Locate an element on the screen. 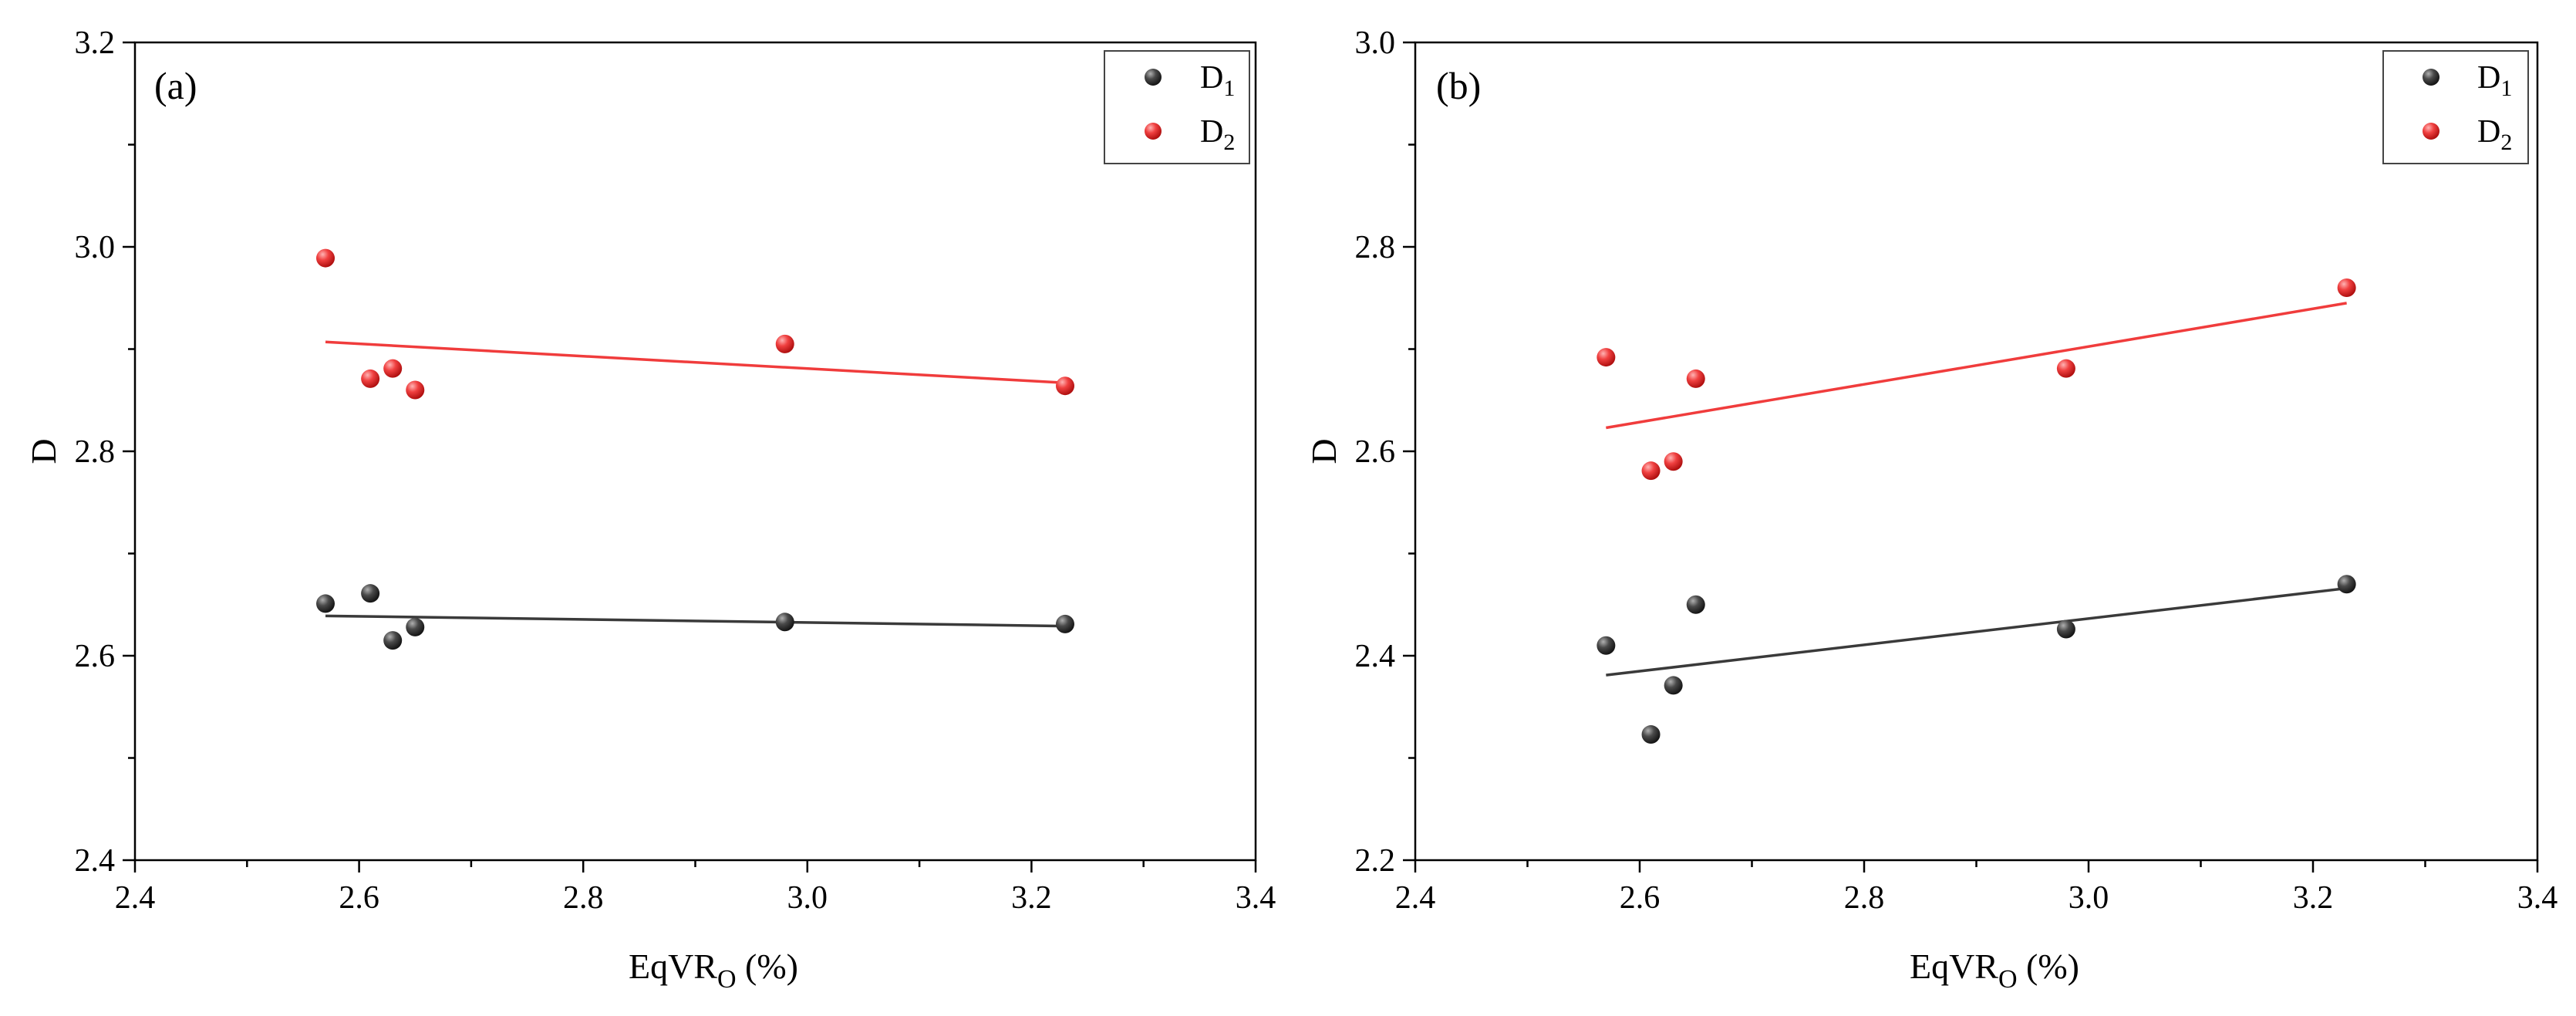 The height and width of the screenshot is (1016, 2576). y-tick-label: 2.2 is located at coordinates (1375, 861).